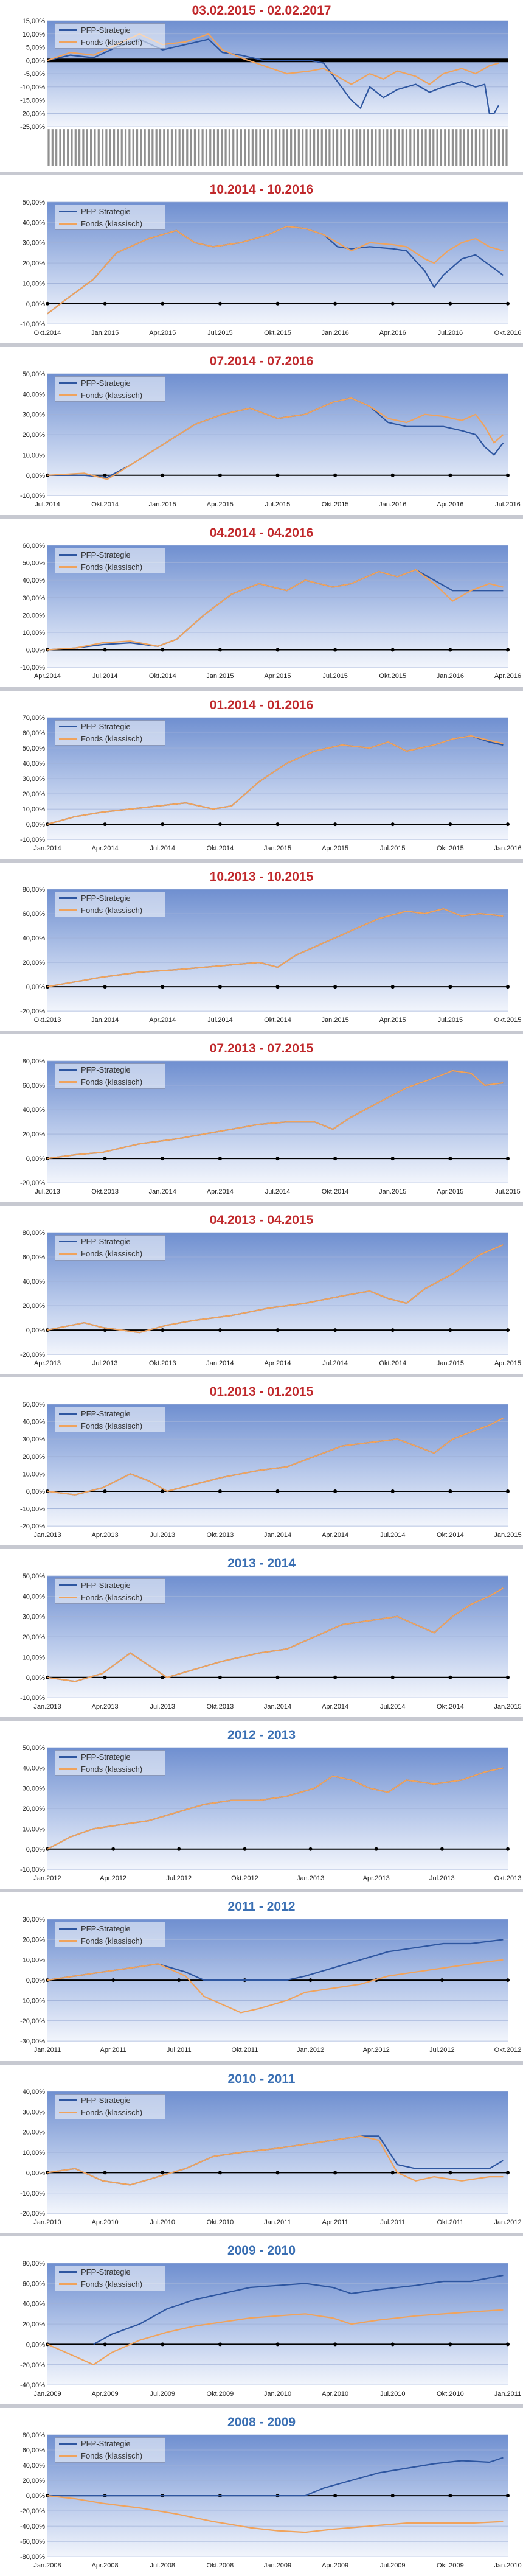  I want to click on x-tick-label: Okt.2015, so click(451, 848).